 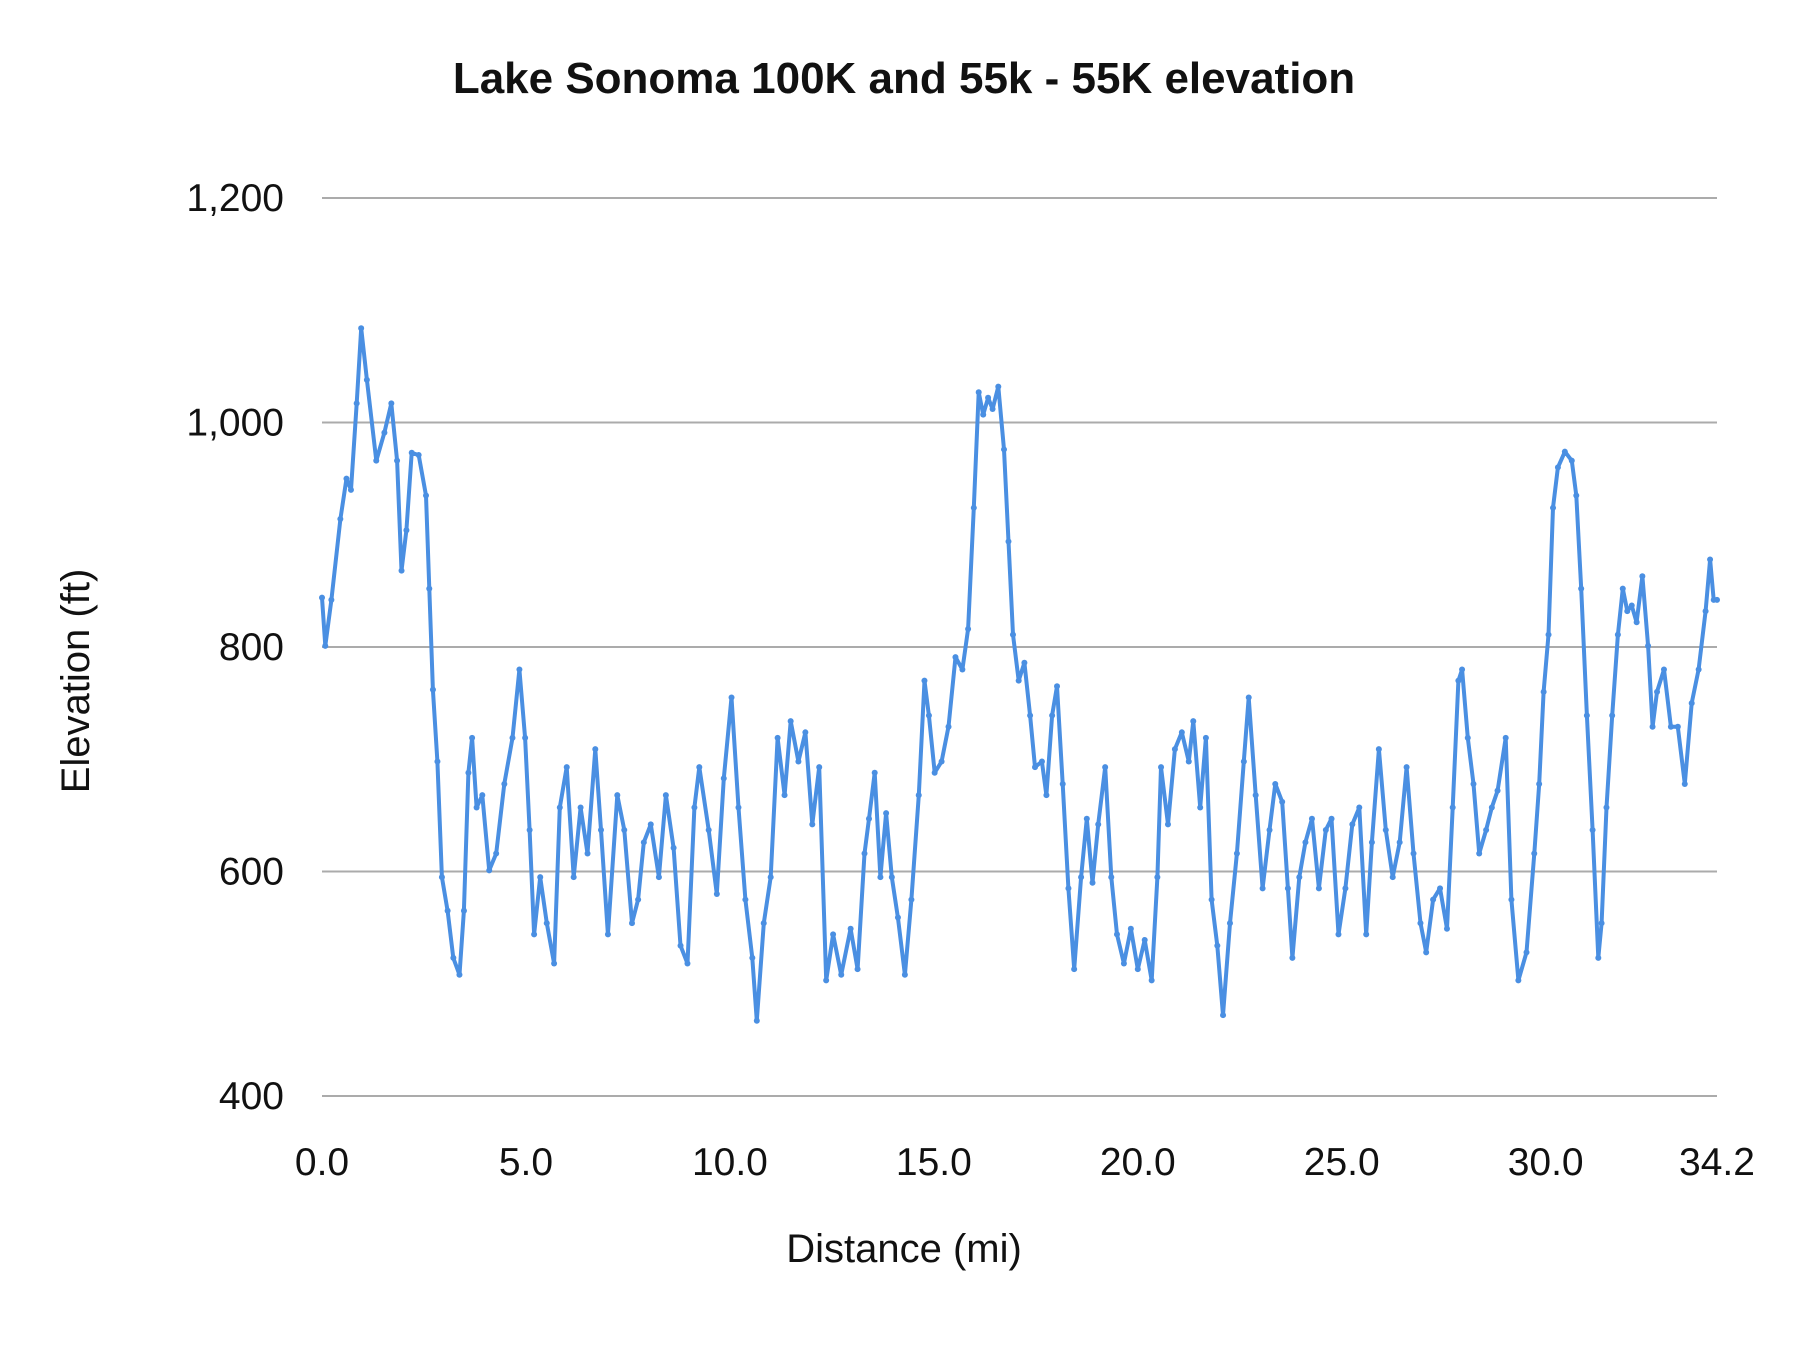 I want to click on x-tick-label: 15.0, so click(x=934, y=1162).